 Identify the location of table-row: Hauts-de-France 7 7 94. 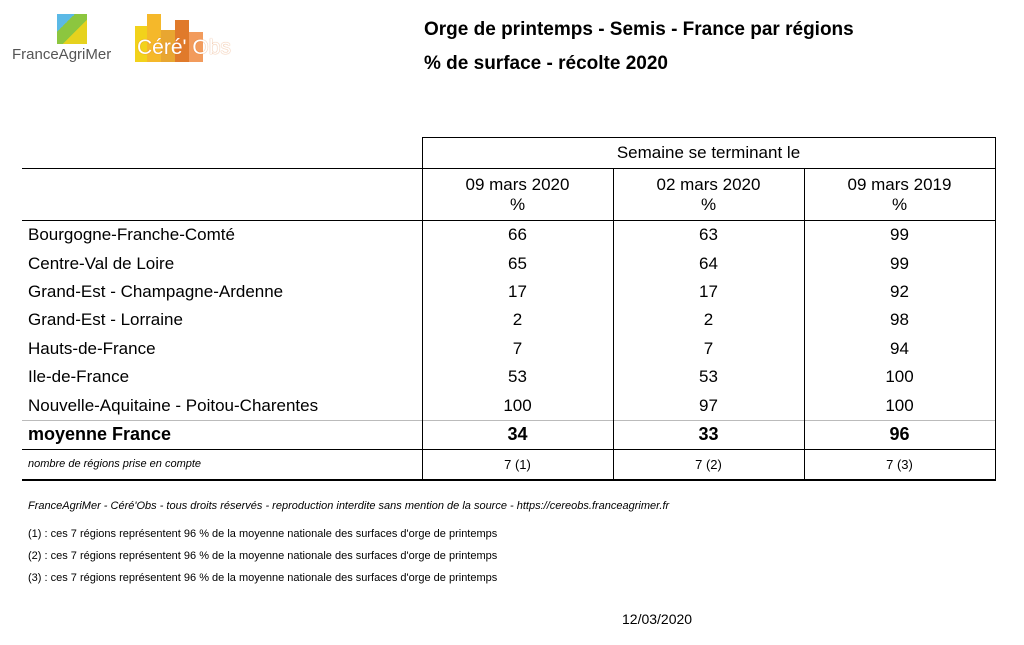
(509, 348).